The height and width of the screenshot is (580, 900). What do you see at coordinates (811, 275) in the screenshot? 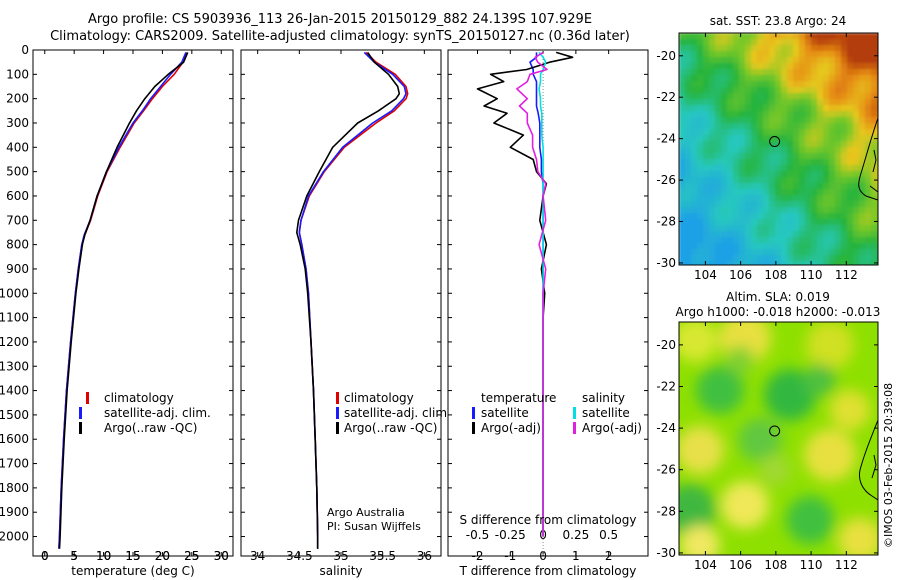
I see `map-x-tick-label: 110` at bounding box center [811, 275].